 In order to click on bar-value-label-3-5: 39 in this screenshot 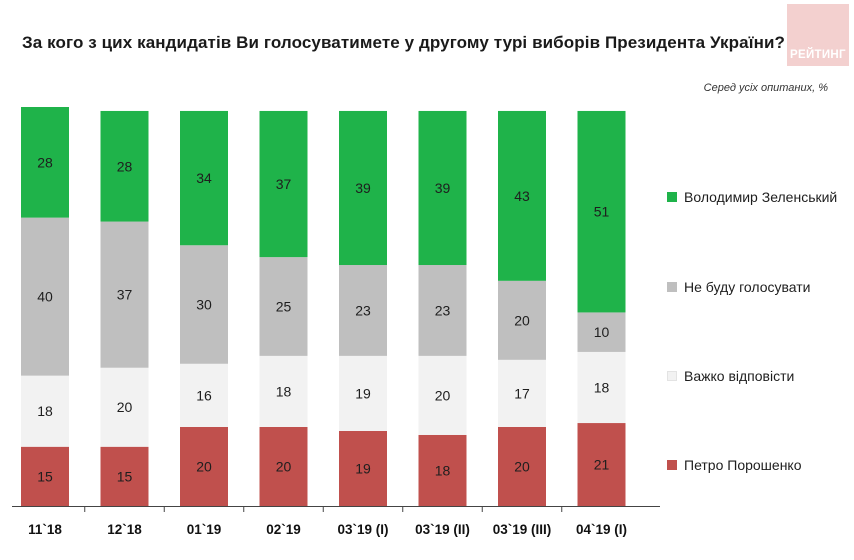, I will do `click(443, 188)`.